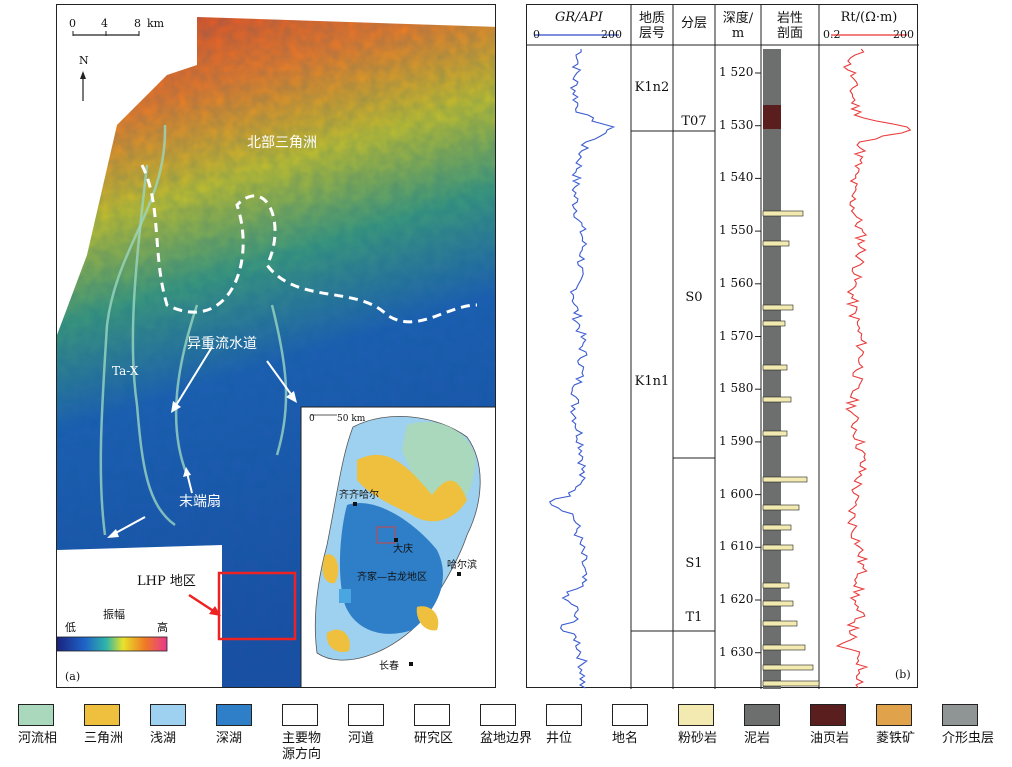  Describe the element at coordinates (736, 546) in the screenshot. I see `depth-label: 1 610` at that location.